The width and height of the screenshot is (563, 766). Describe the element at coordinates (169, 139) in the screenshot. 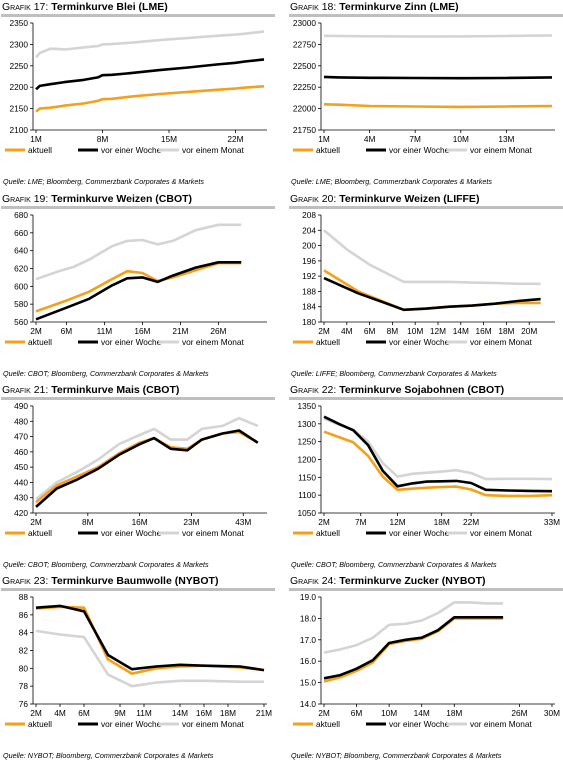

I see `x-tick-label: 15M` at that location.